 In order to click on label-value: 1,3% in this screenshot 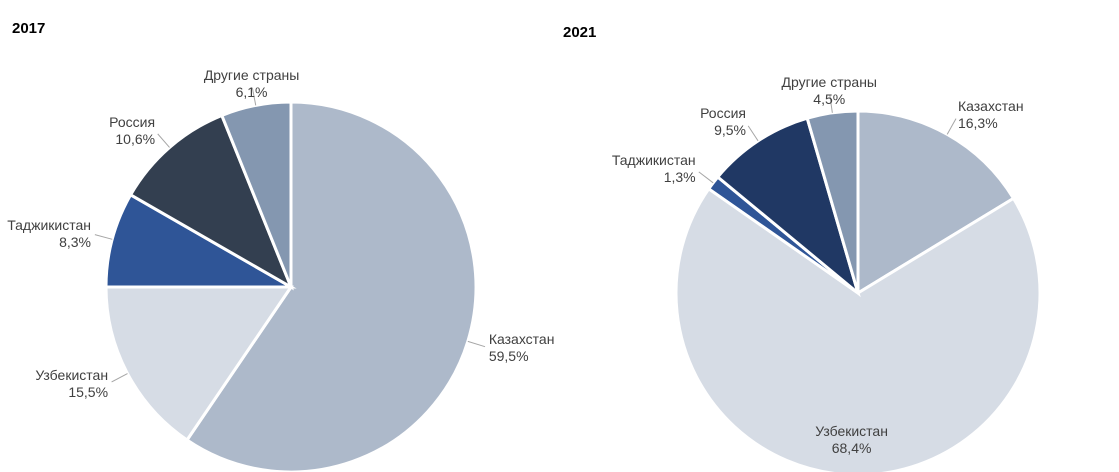, I will do `click(679, 177)`.